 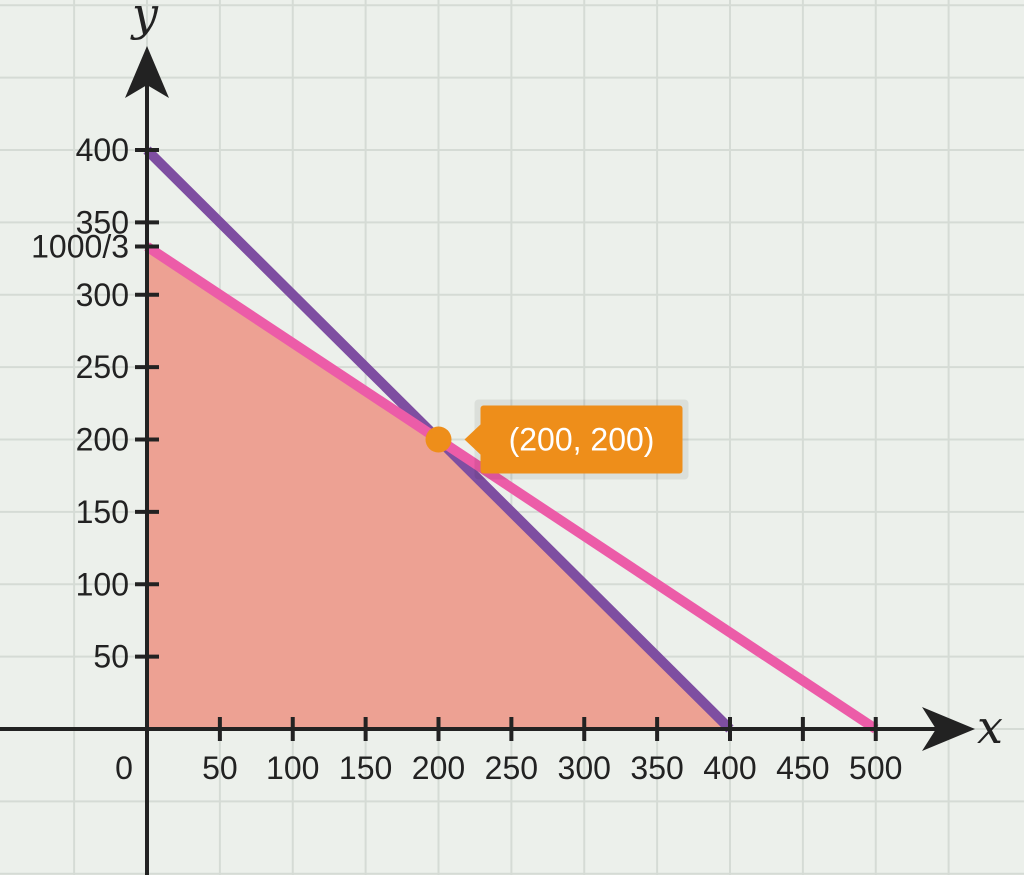 What do you see at coordinates (220, 768) in the screenshot?
I see `x-tick-label: 50` at bounding box center [220, 768].